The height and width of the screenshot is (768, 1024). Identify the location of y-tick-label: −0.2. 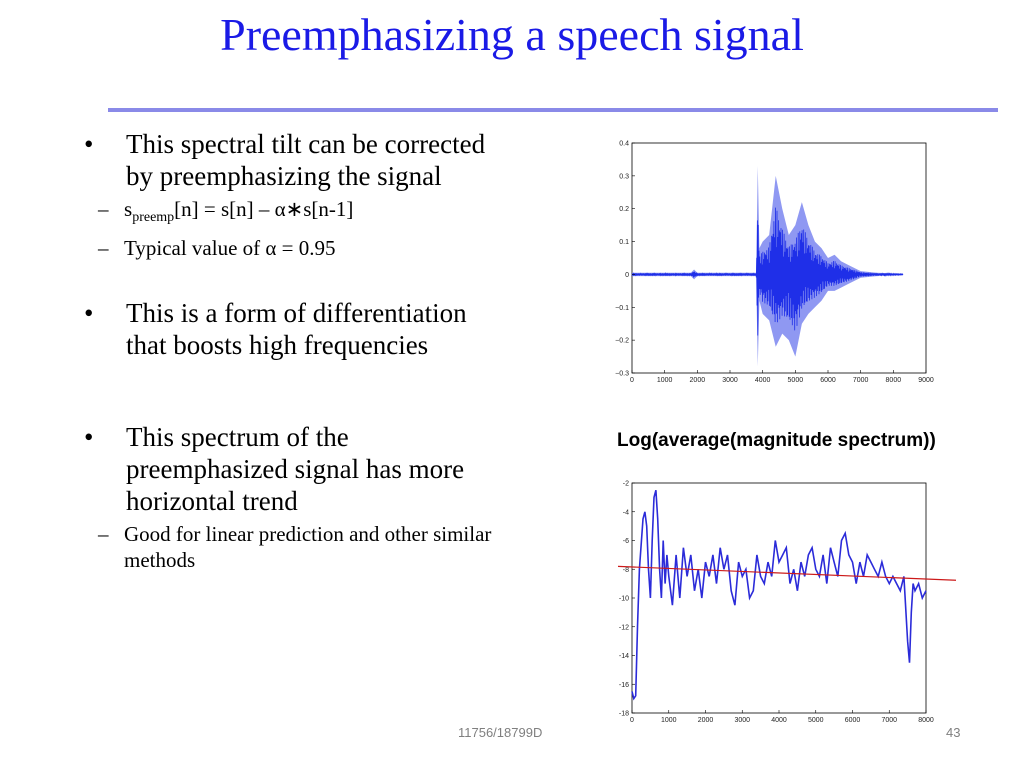
(622, 341).